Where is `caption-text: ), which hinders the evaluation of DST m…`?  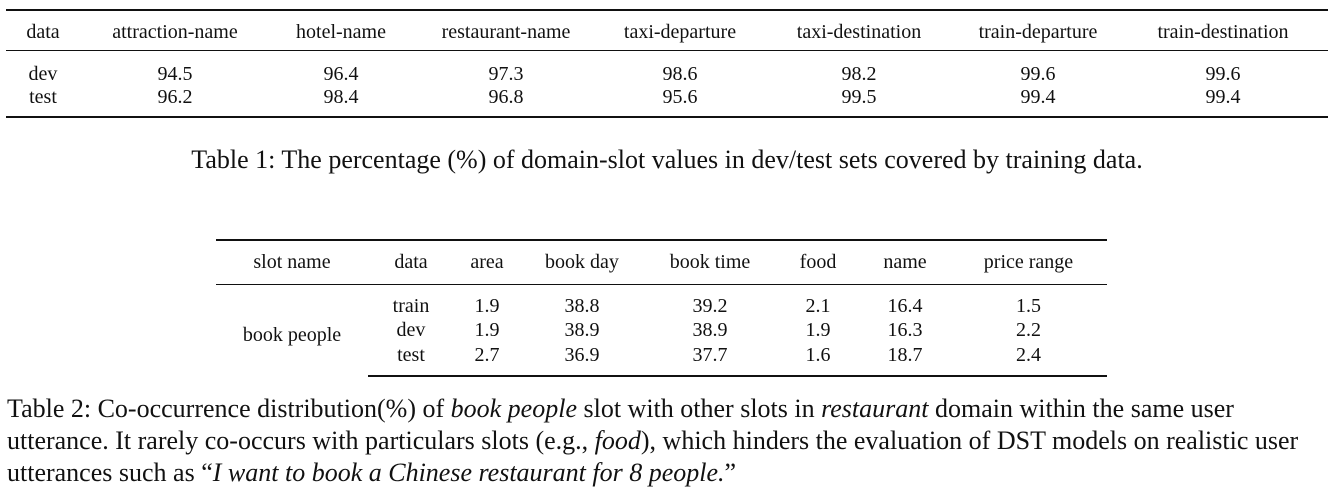
caption-text: ), which hinders the evaluation of DST m… is located at coordinates (653, 456).